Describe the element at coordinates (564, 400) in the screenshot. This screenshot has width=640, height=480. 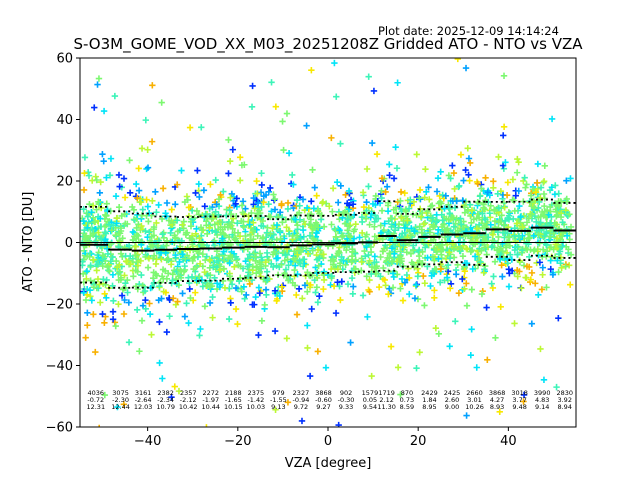
I see `bin-mean: 3.92` at that location.